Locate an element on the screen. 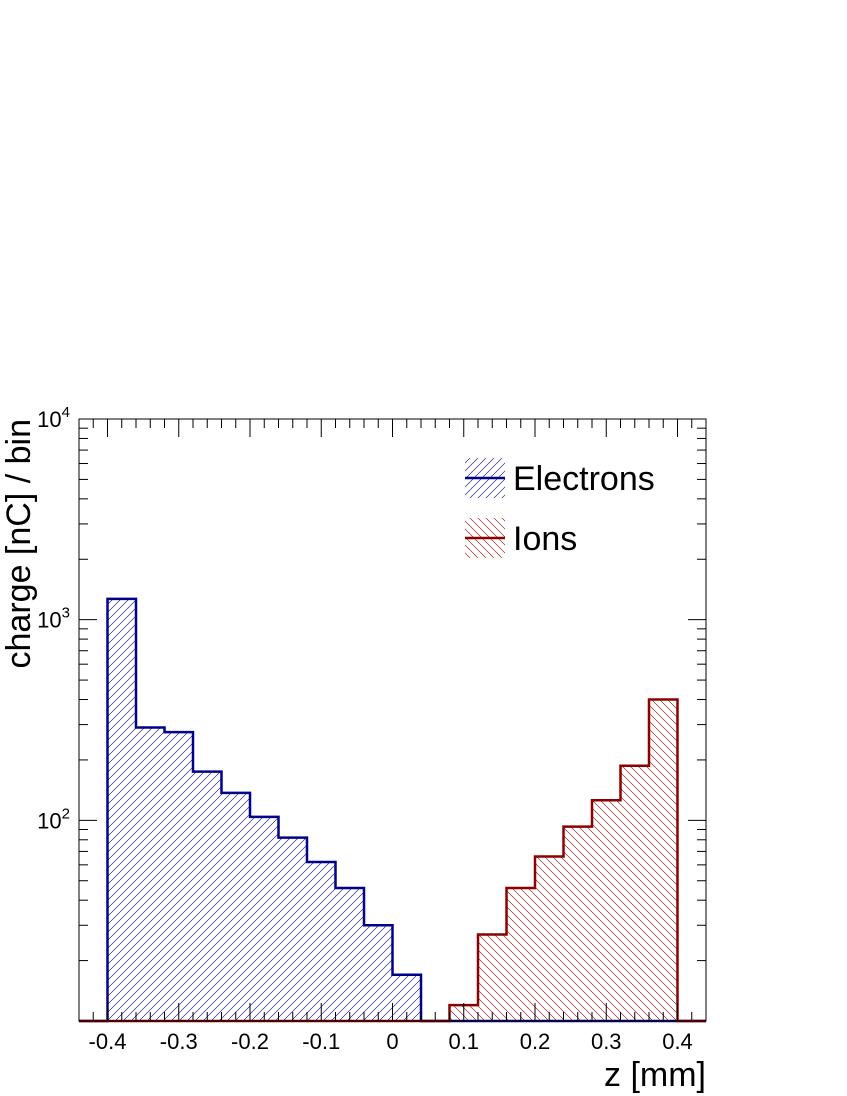 The width and height of the screenshot is (847, 1096). legend-item-electrons: Electrons is located at coordinates (560, 478).